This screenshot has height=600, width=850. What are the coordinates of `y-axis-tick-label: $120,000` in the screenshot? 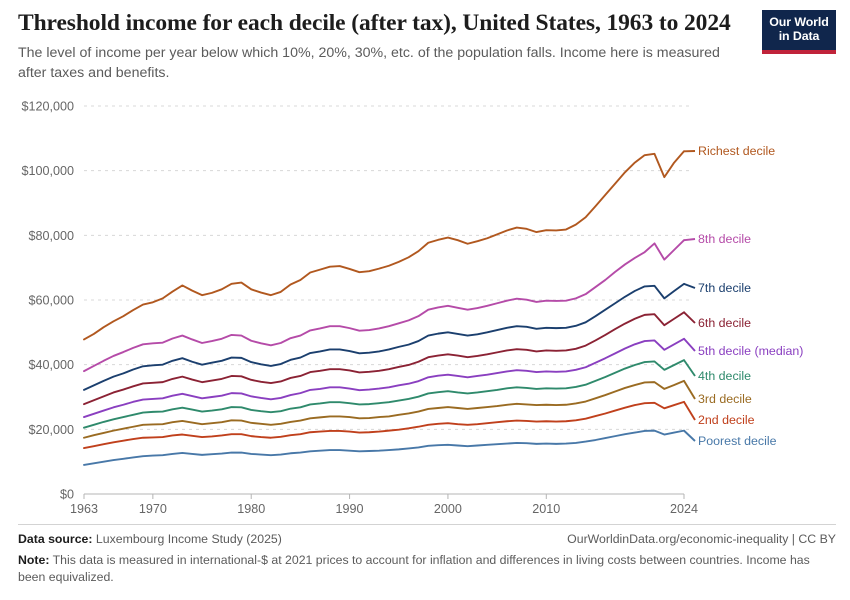 It's located at (47, 107).